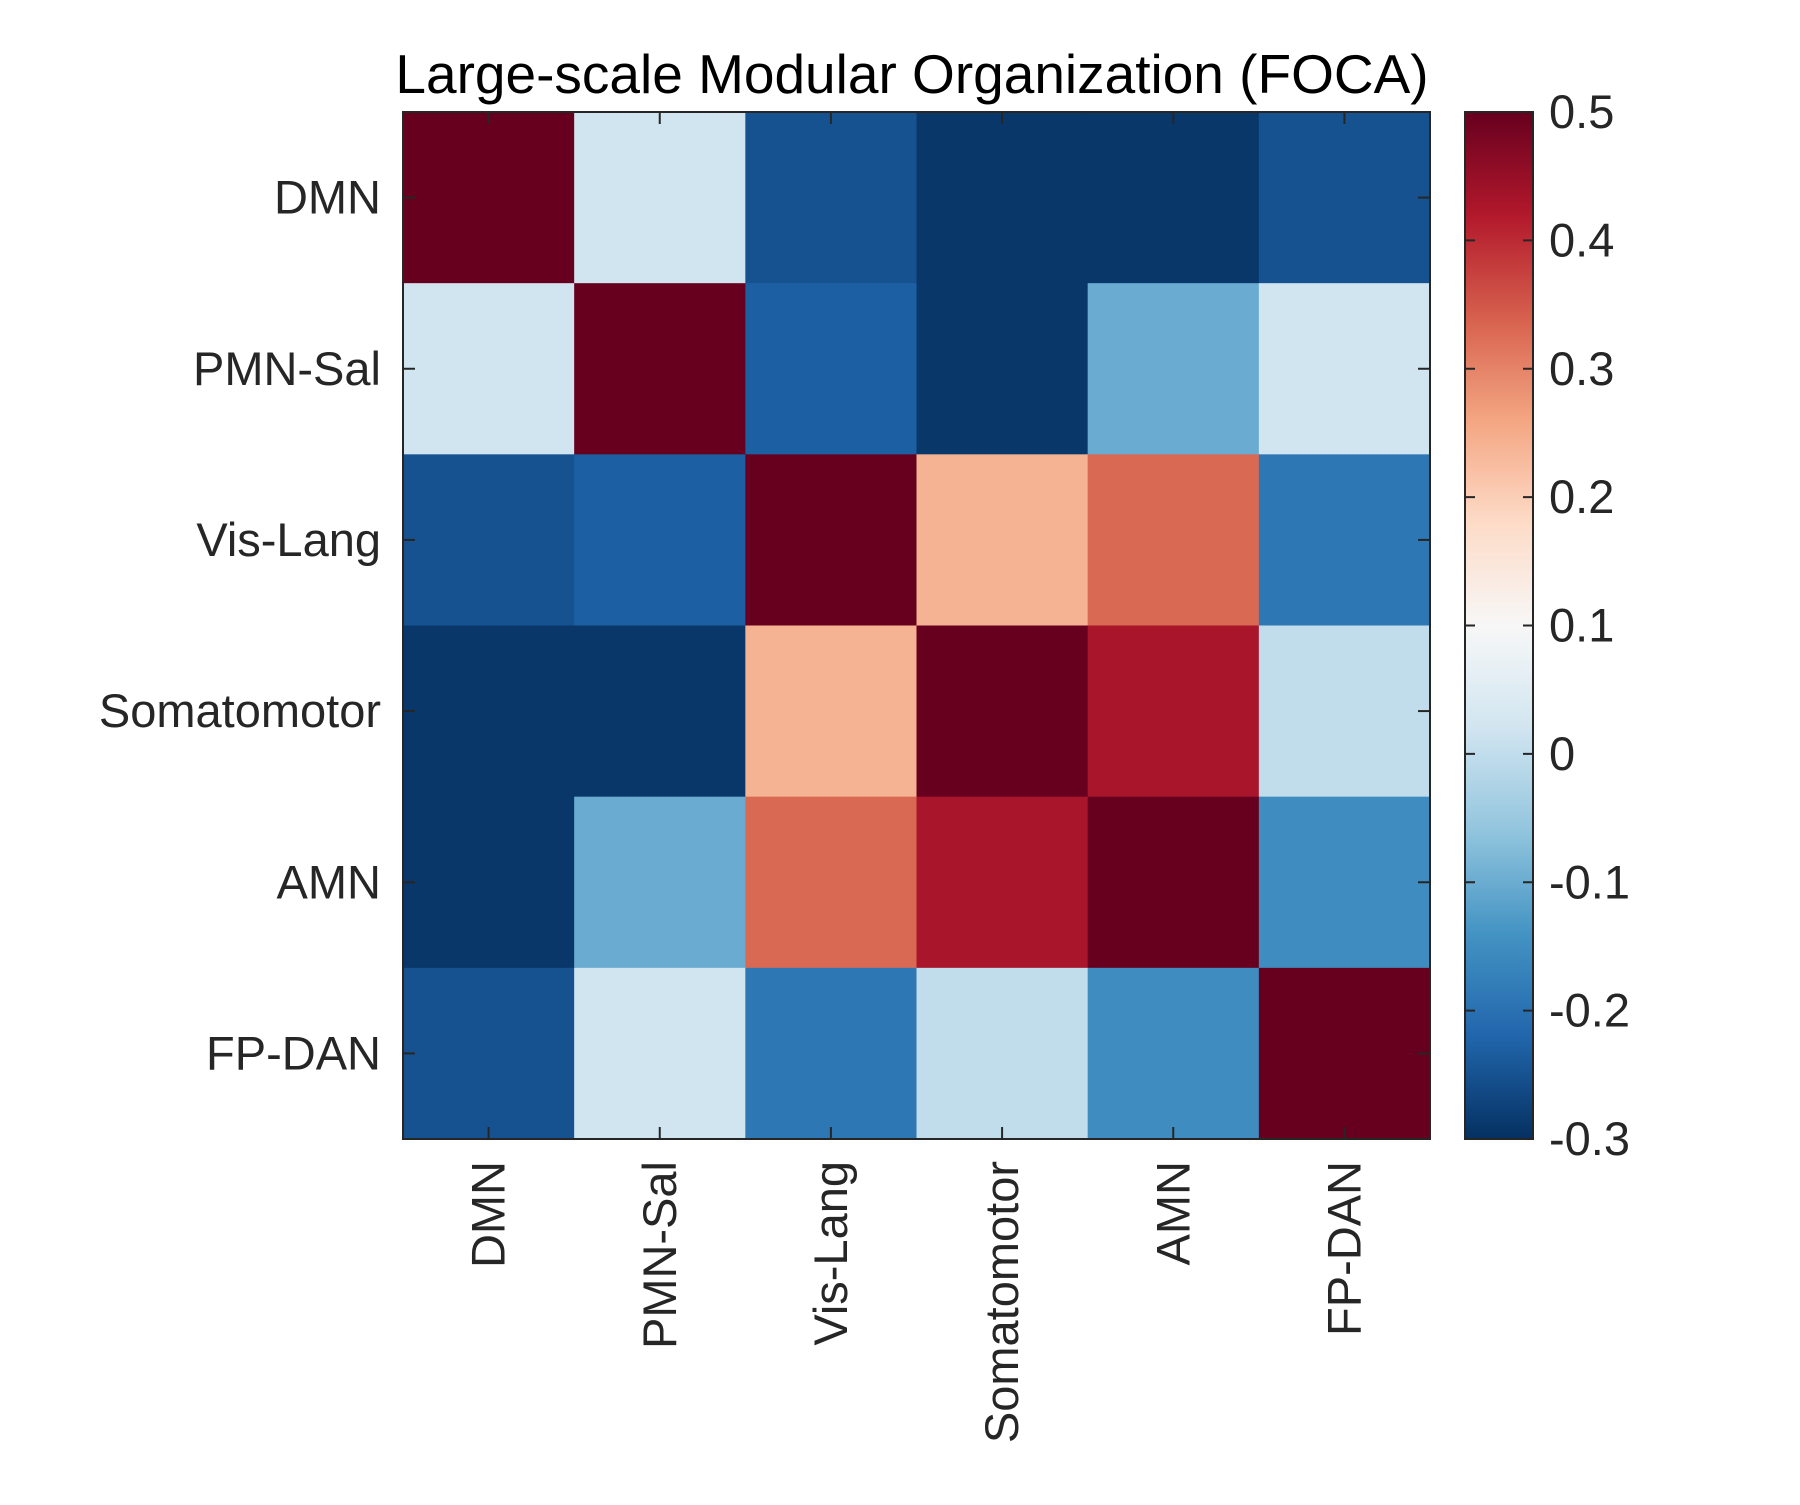 This screenshot has width=1800, height=1505. I want to click on x-tick-label: AMN, so click(1172, 1213).